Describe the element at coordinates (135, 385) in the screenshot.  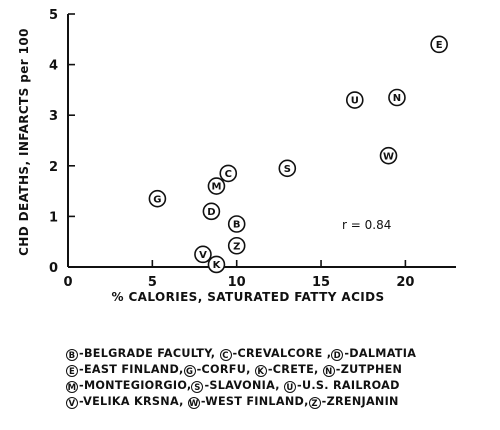
I see `legend-entry-label: -MONTEGIORGIO,` at that location.